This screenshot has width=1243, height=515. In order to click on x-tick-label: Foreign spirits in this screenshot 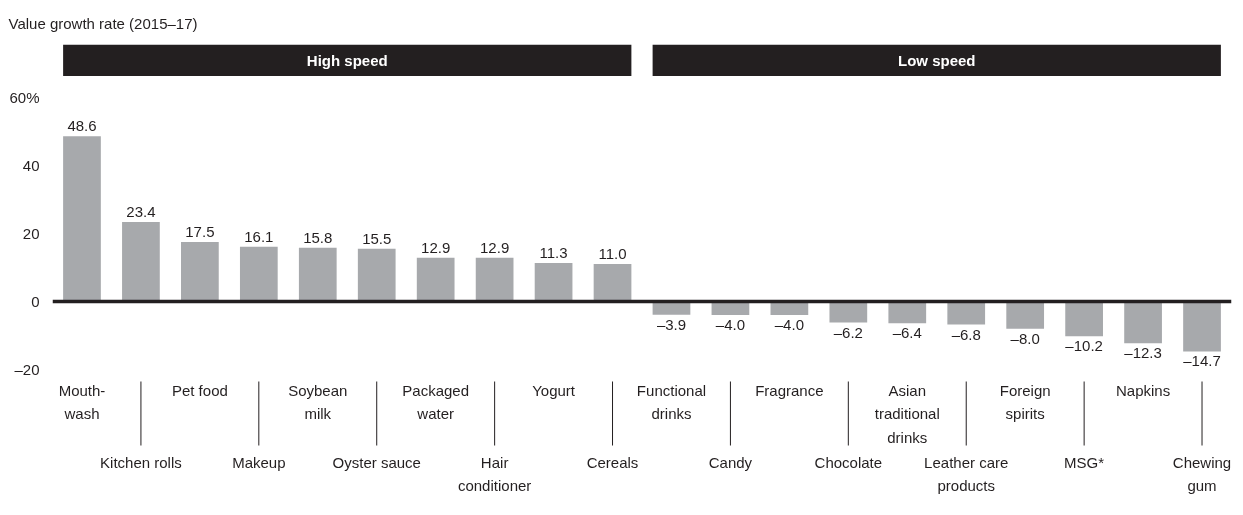, I will do `click(1025, 402)`.